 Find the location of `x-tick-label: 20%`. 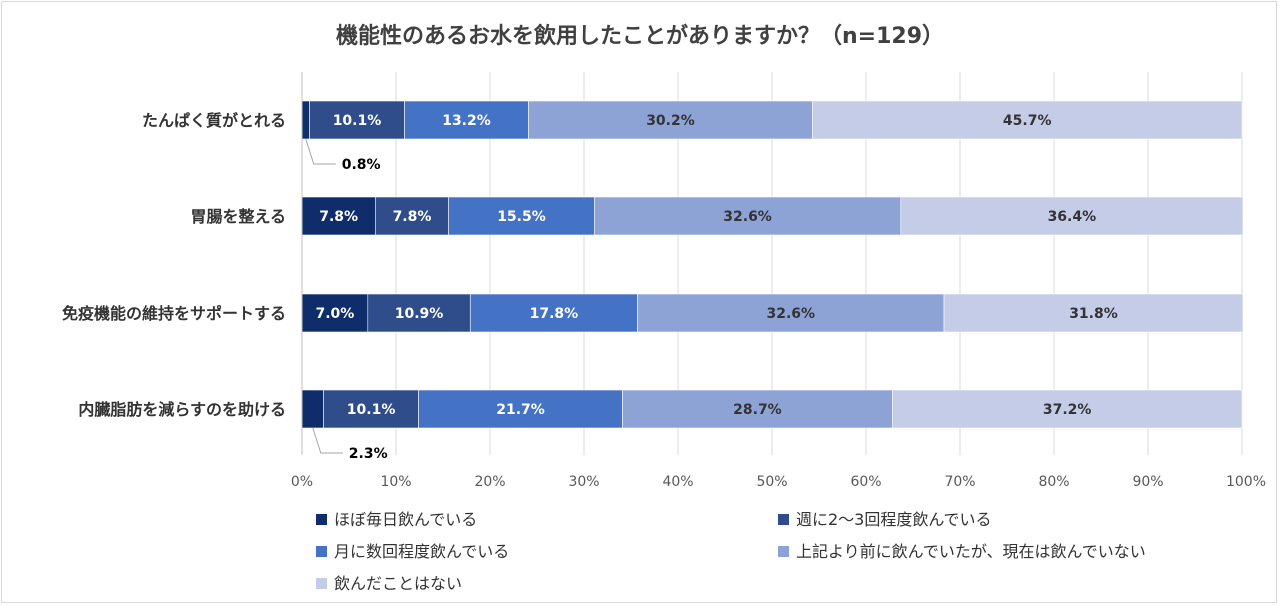

x-tick-label: 20% is located at coordinates (489, 482).